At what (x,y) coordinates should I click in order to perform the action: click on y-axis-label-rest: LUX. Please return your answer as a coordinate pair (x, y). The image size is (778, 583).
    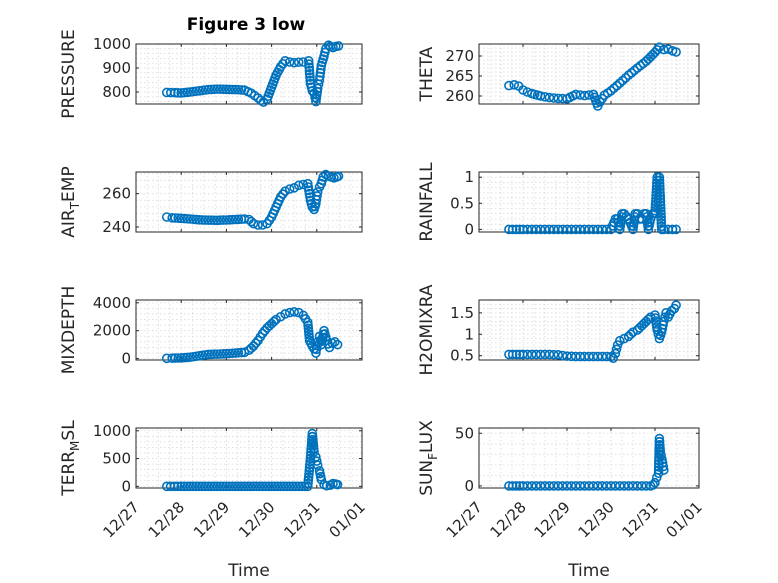
    Looking at the image, I should click on (427, 436).